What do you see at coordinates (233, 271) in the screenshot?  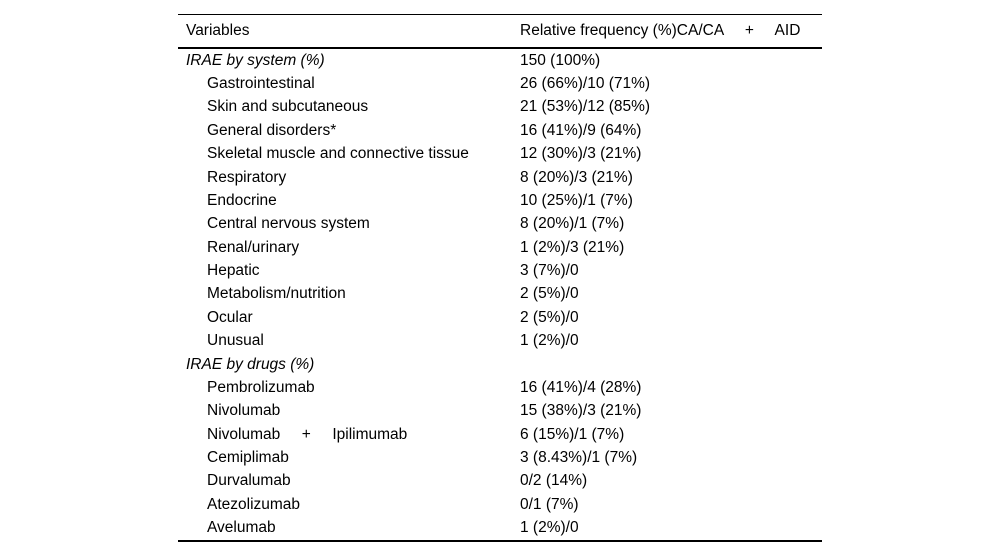 I see `row-label: Hepatic` at bounding box center [233, 271].